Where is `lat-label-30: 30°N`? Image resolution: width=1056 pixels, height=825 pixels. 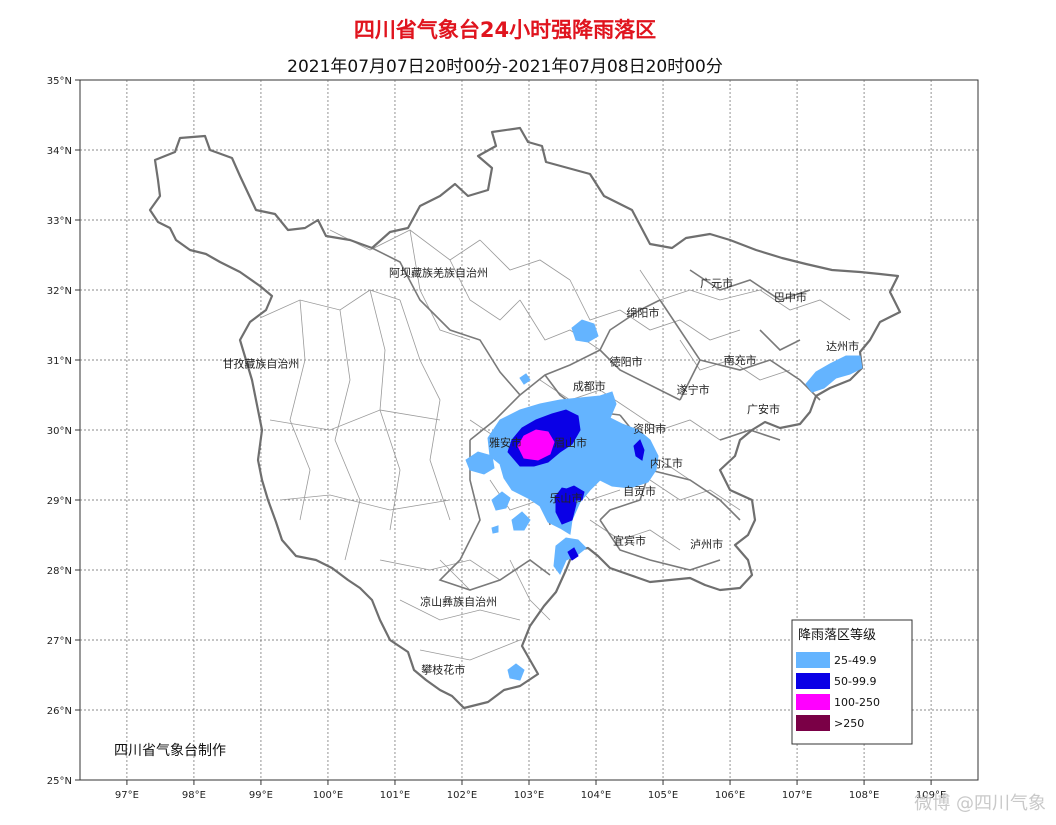 lat-label-30: 30°N is located at coordinates (59, 431).